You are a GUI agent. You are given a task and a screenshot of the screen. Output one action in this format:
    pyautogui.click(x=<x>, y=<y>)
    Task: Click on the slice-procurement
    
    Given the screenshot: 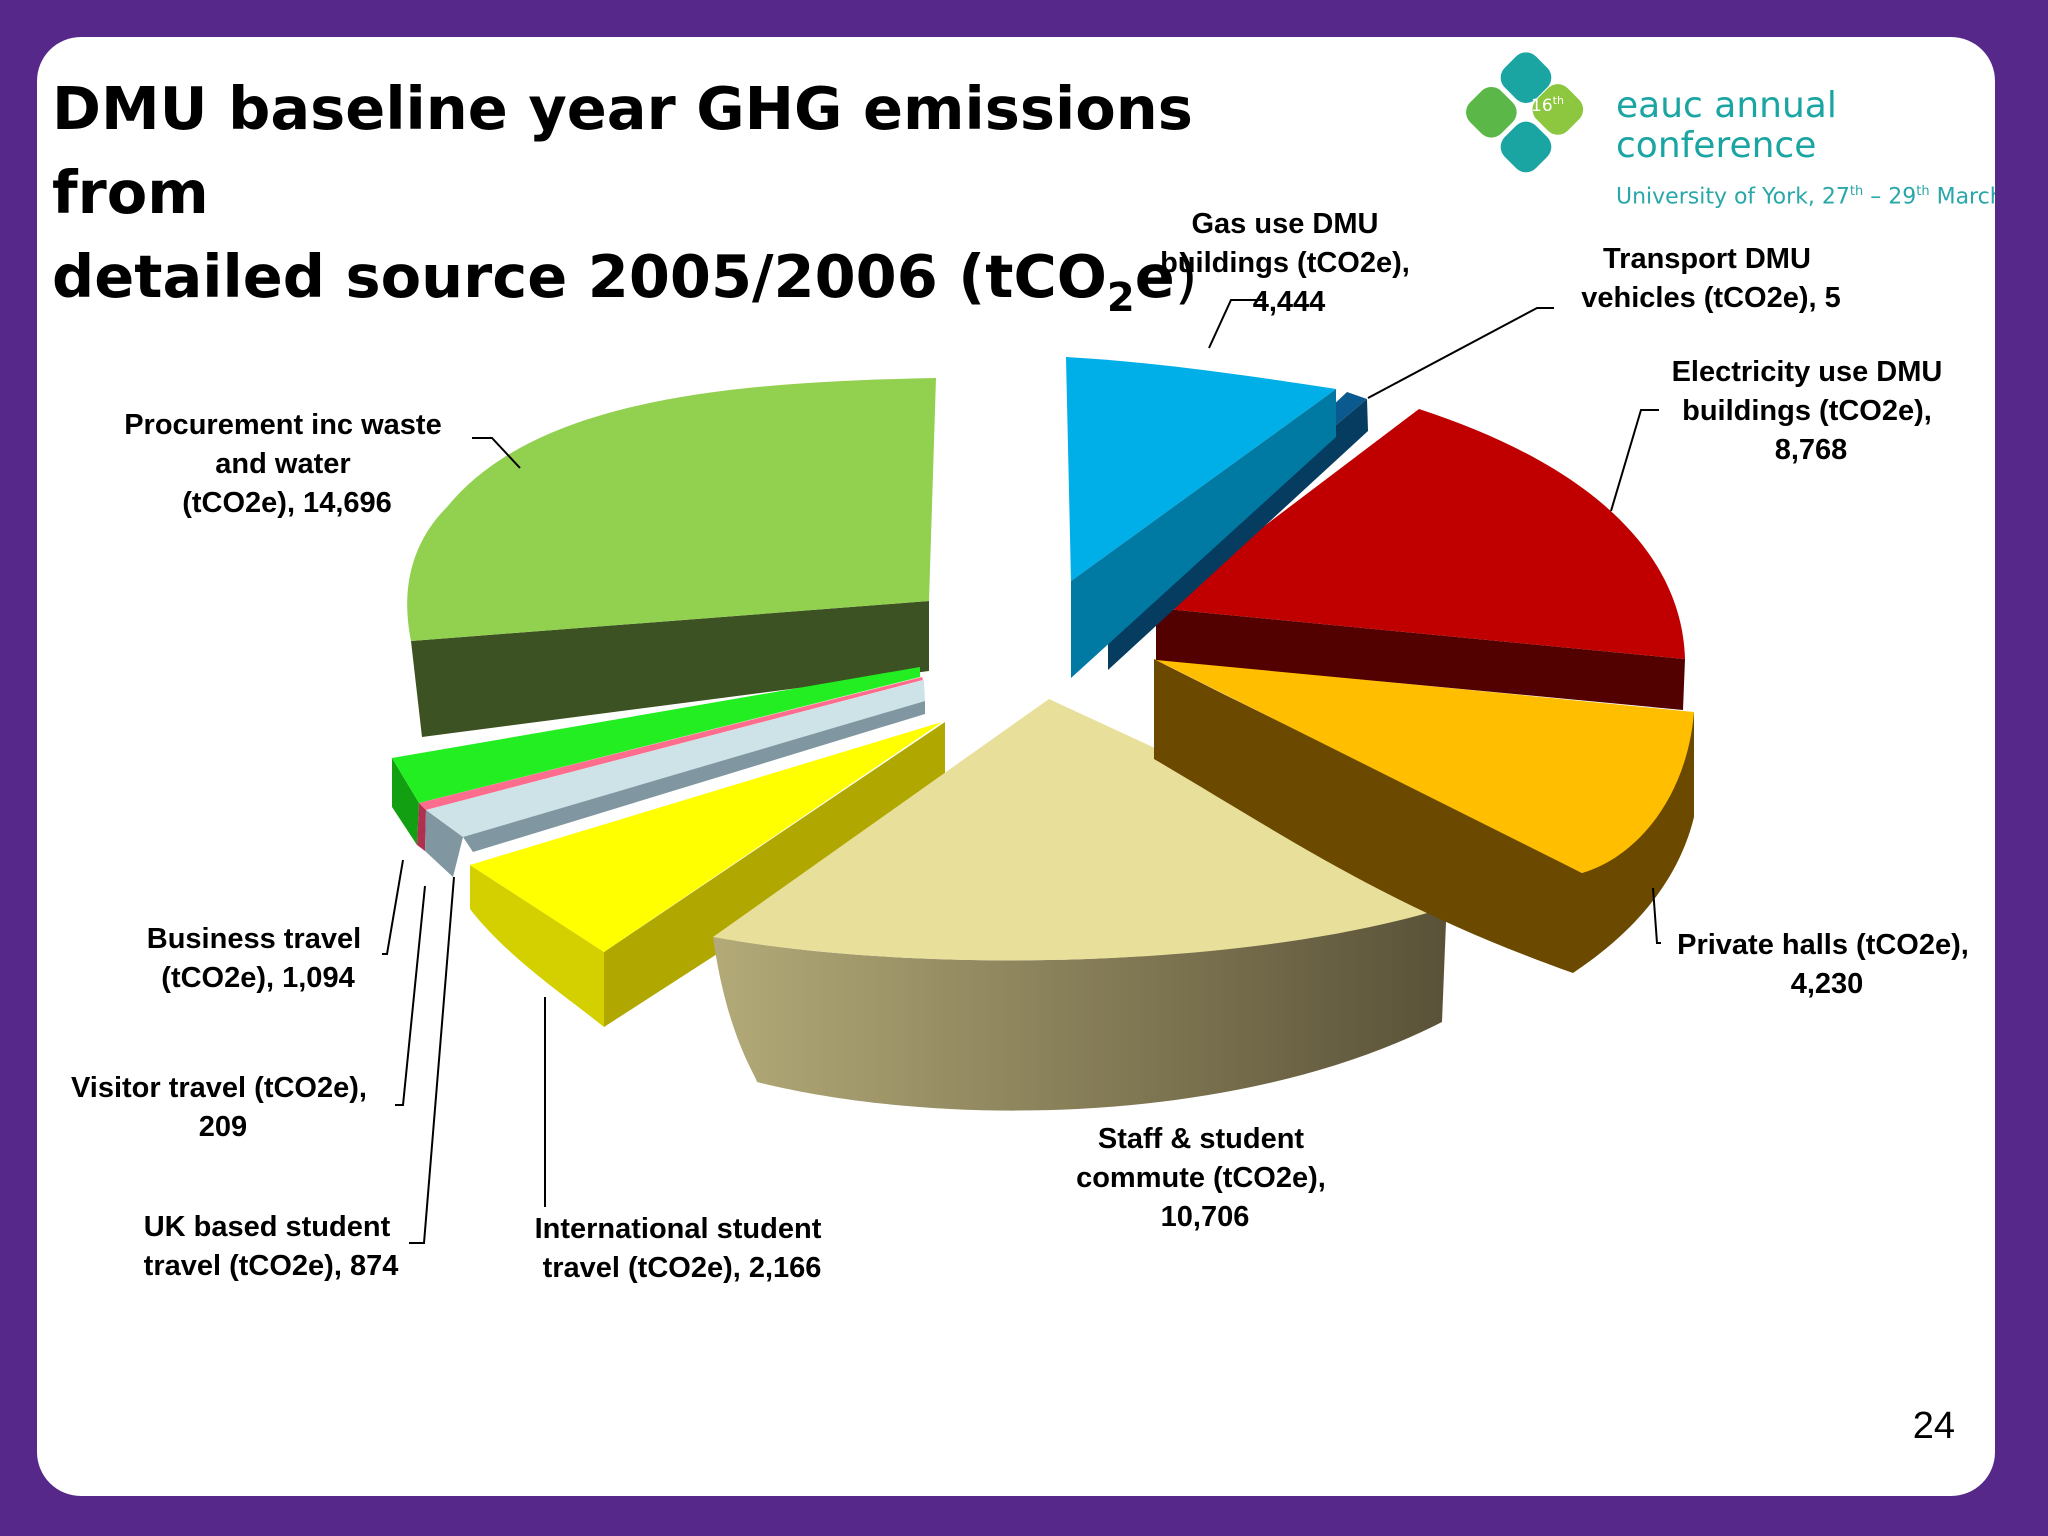 What is the action you would take?
    pyautogui.click(x=671, y=509)
    